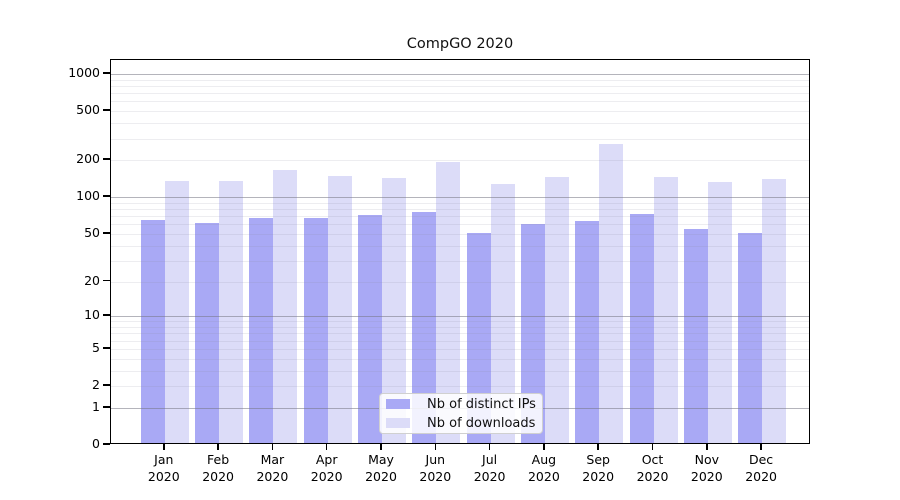  I want to click on x-tick-label-aug-2020: Aug 2020, so click(544, 468).